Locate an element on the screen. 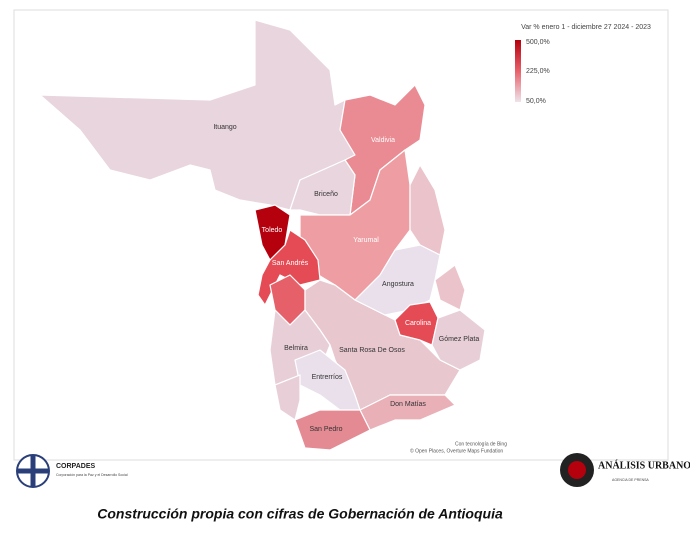 The height and width of the screenshot is (548, 690). region-label: Toledo is located at coordinates (272, 230).